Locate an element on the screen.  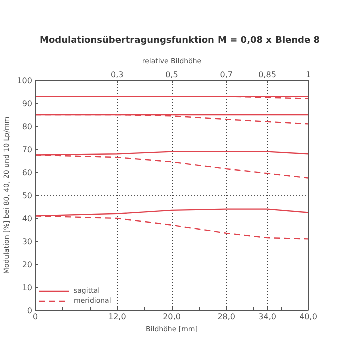
x-tick-label: 0 is located at coordinates (35, 317).